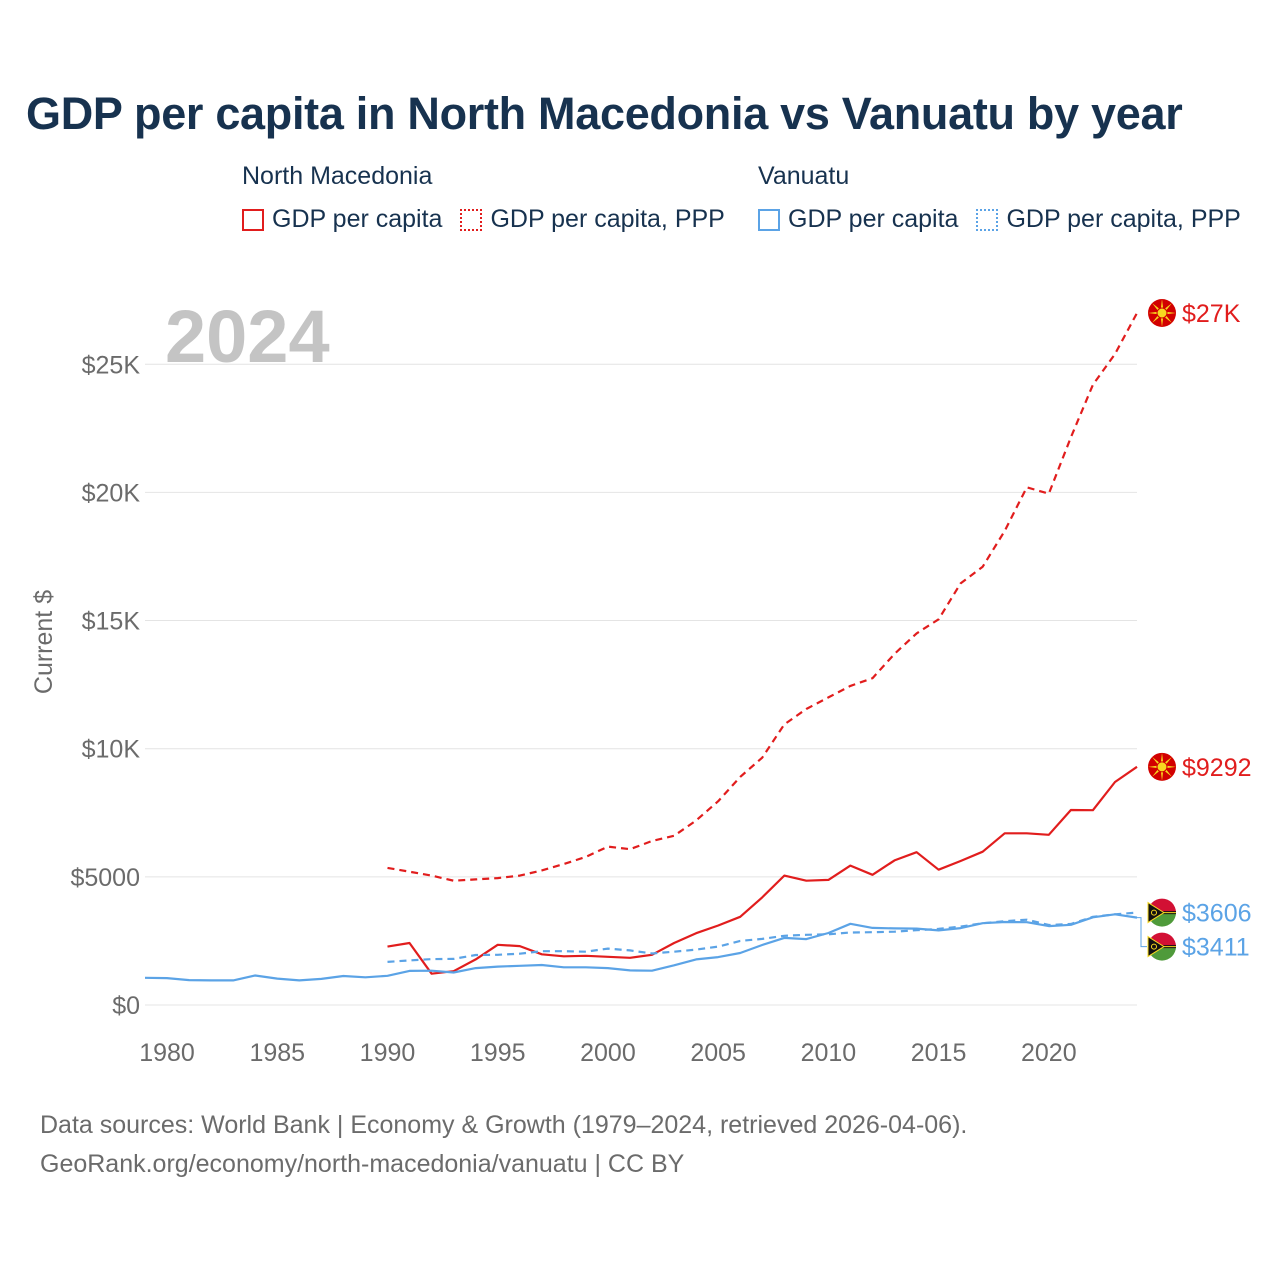  What do you see at coordinates (1216, 948) in the screenshot?
I see `end-value-label: $3411` at bounding box center [1216, 948].